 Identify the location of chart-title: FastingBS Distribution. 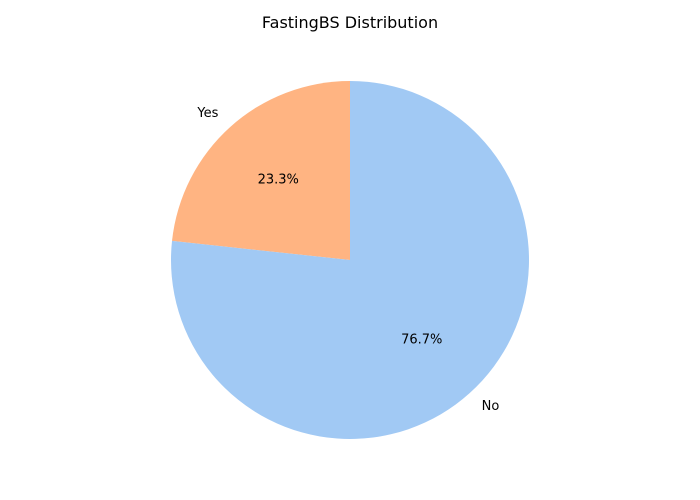
(350, 22).